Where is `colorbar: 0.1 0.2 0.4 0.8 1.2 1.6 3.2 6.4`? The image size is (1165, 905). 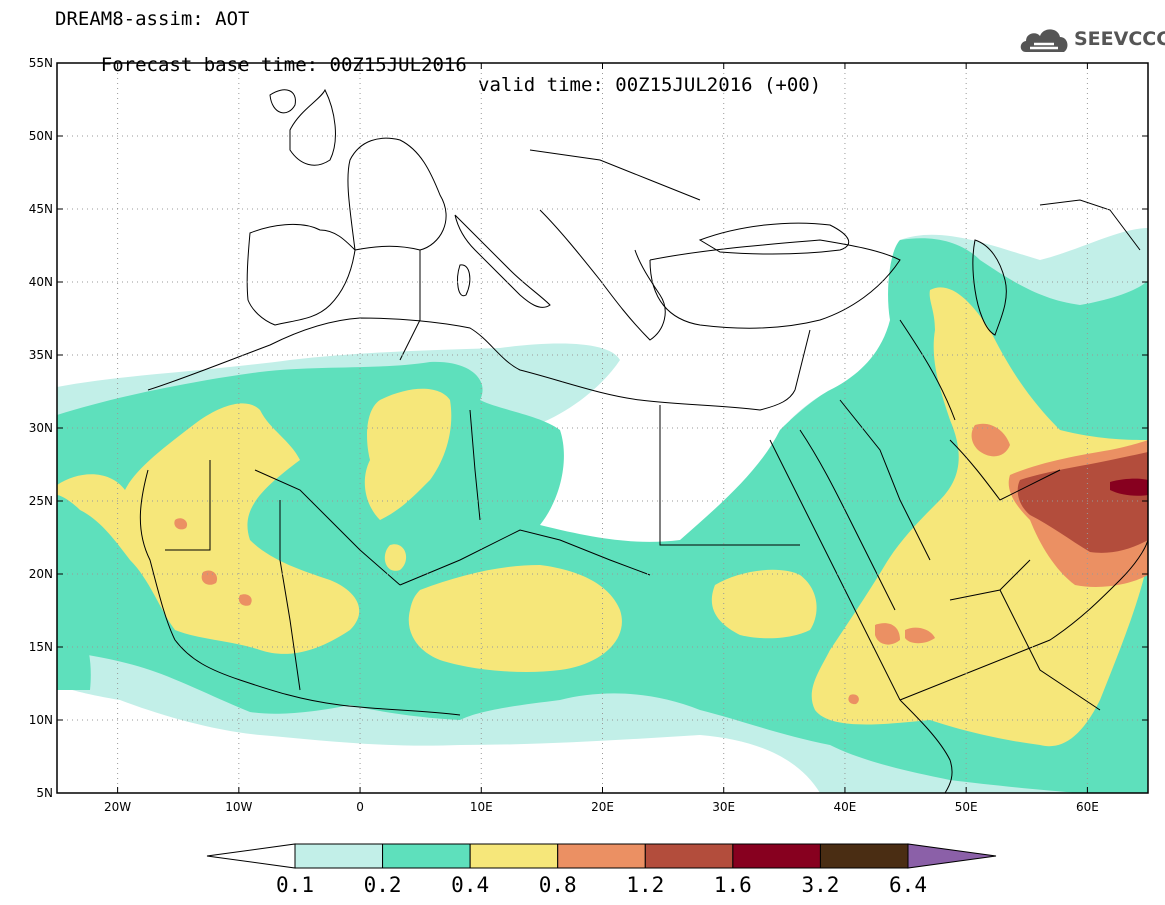 colorbar: 0.1 0.2 0.4 0.8 1.2 1.6 3.2 6.4 is located at coordinates (601, 870).